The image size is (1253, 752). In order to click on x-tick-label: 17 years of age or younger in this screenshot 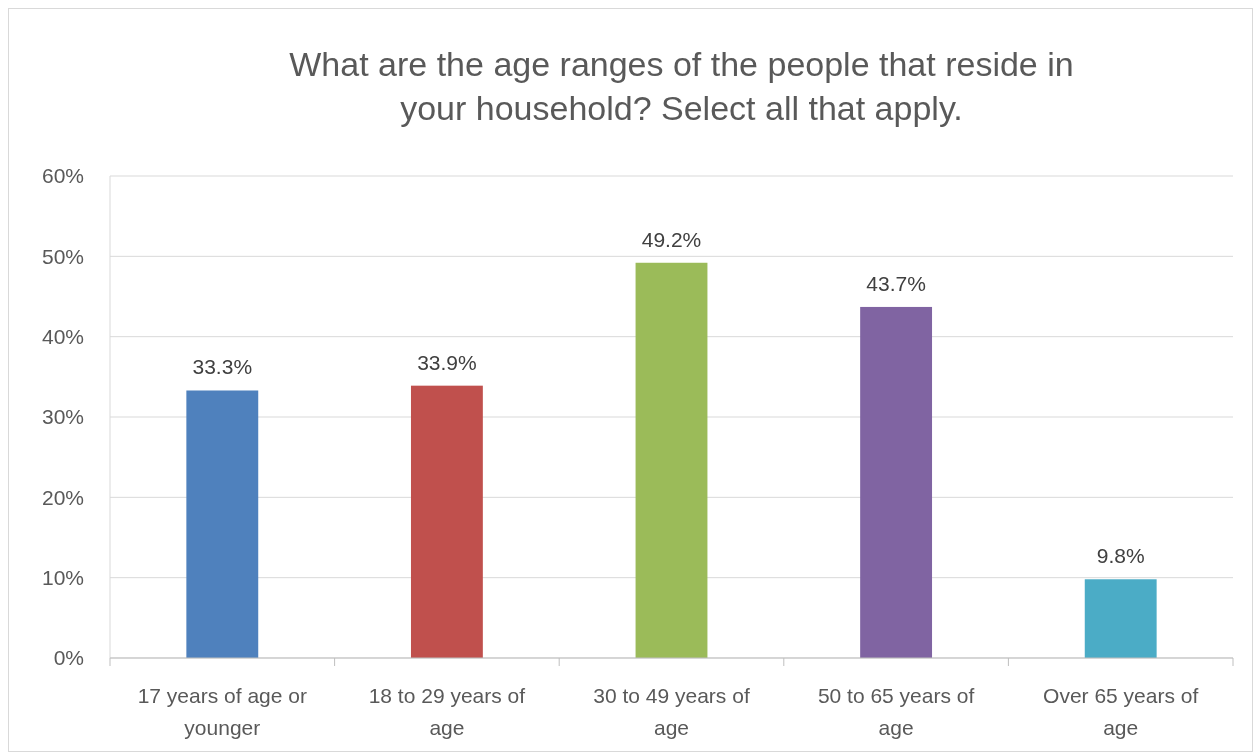, I will do `click(222, 711)`.